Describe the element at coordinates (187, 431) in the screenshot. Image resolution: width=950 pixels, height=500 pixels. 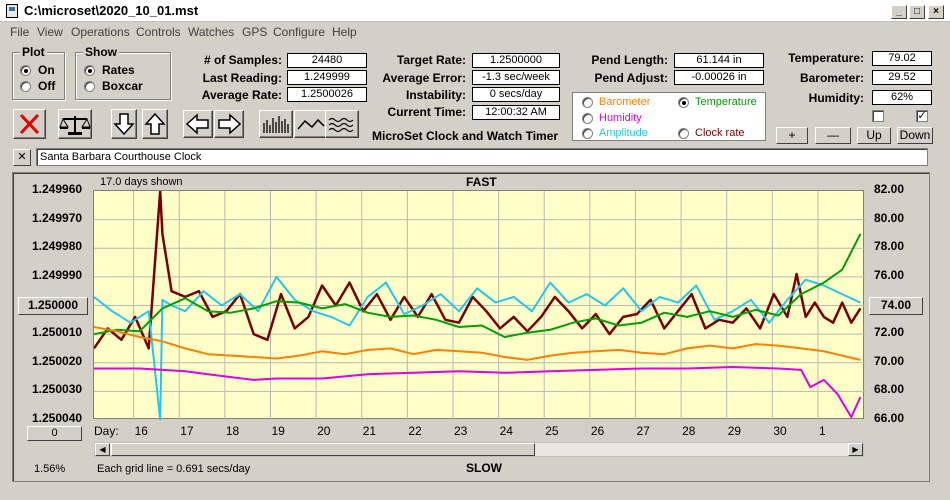
I see `x-axis-tick: 17` at that location.